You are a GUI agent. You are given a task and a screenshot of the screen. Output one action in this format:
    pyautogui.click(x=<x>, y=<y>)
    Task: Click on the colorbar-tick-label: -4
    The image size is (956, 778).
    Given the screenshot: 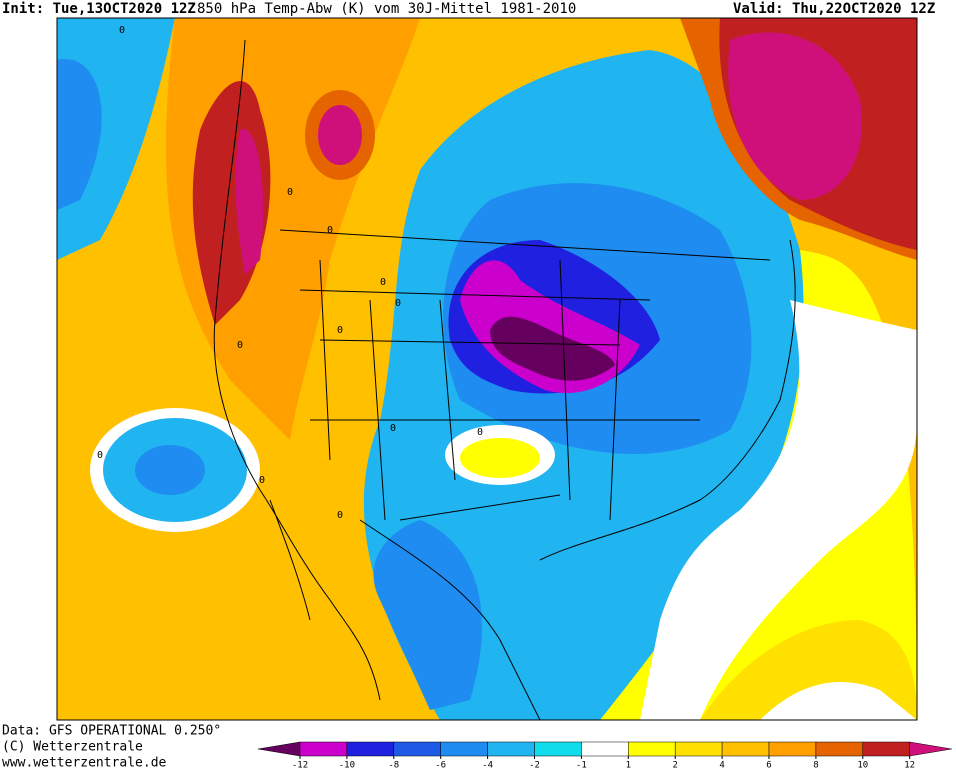 What is the action you would take?
    pyautogui.click(x=487, y=766)
    